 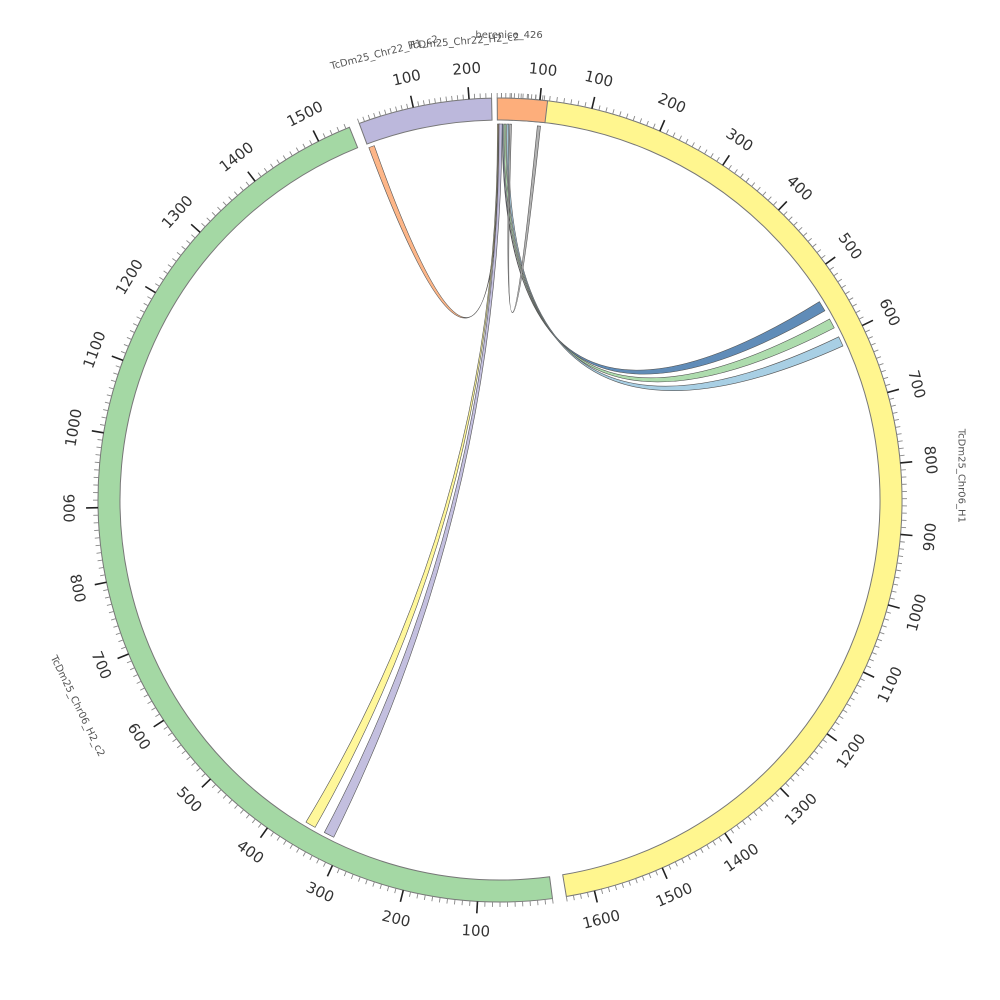 What do you see at coordinates (129, 277) in the screenshot?
I see `tick-label-chr06_h2-1200: 1200` at bounding box center [129, 277].